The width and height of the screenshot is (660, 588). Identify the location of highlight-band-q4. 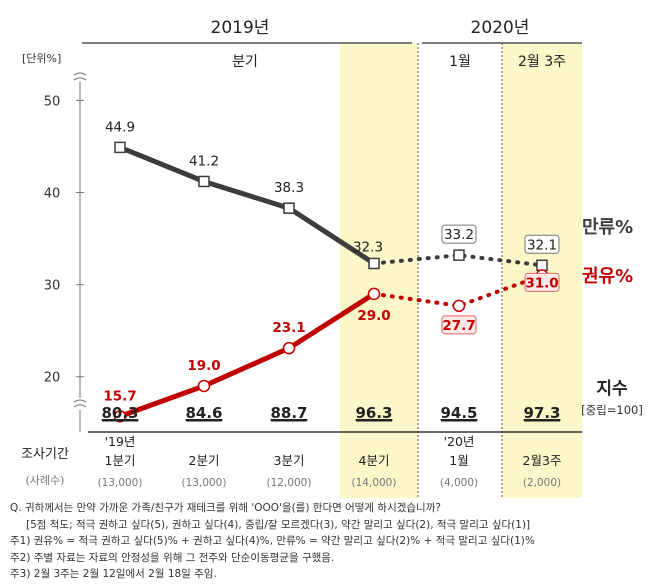
(379, 270).